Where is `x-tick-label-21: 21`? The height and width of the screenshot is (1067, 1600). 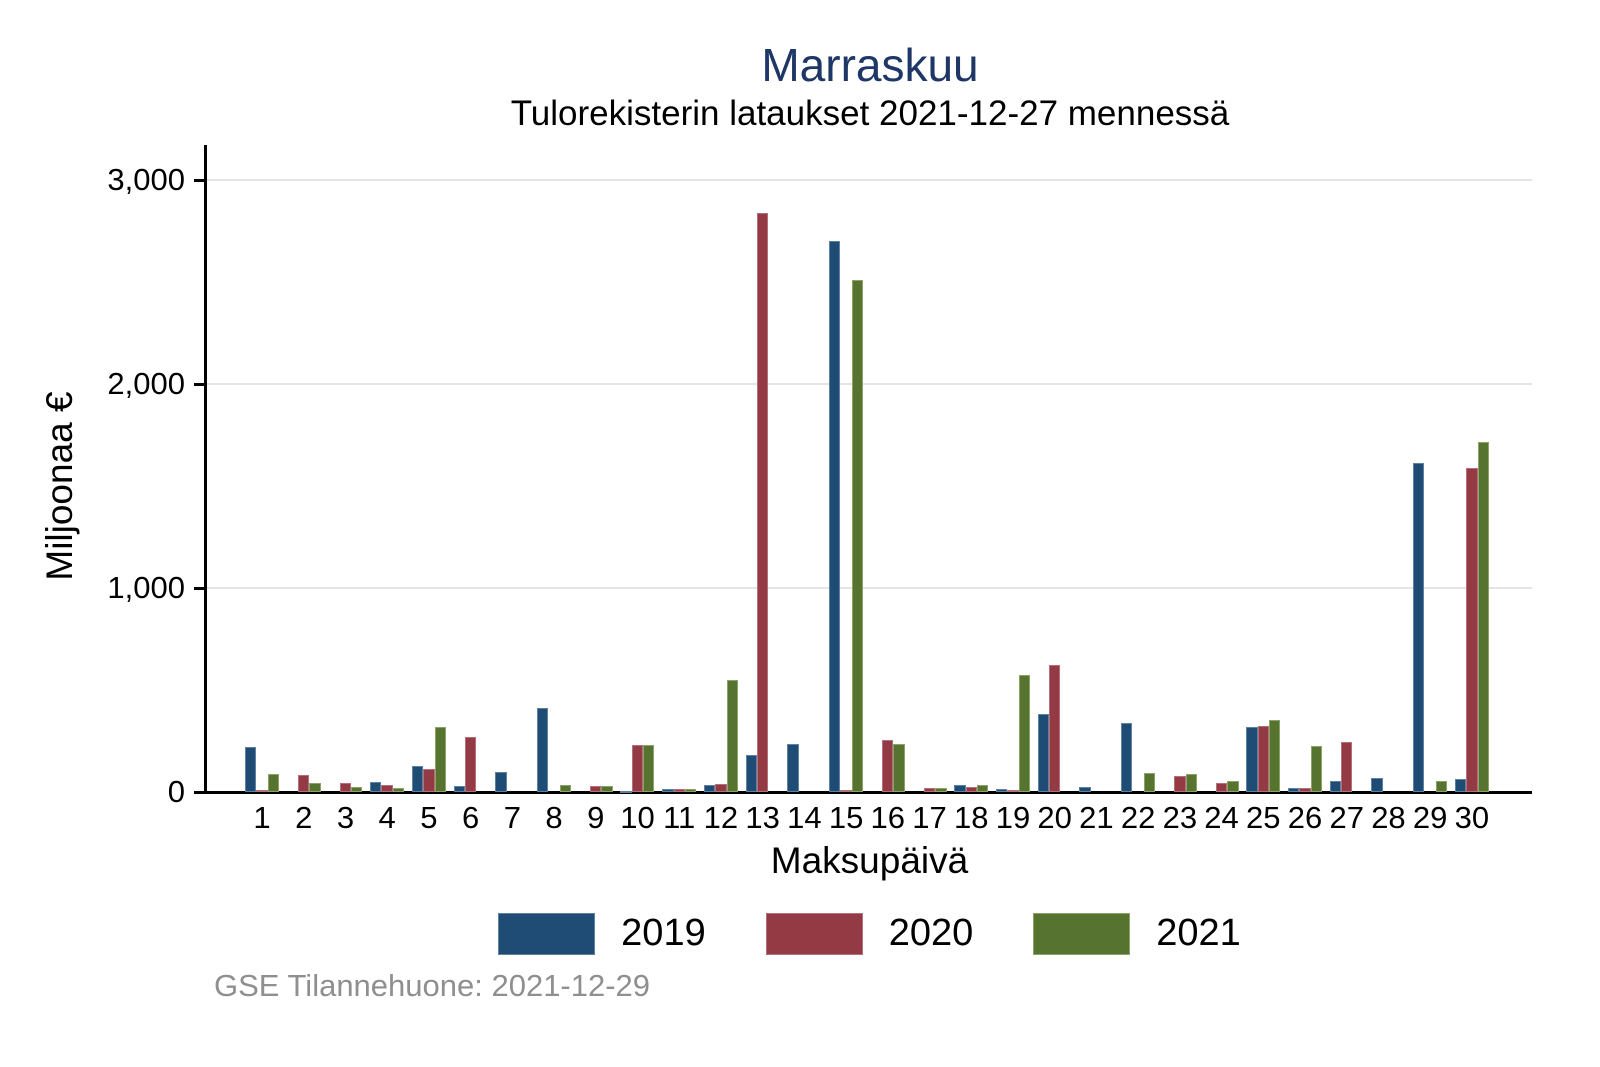
x-tick-label-21: 21 is located at coordinates (1096, 817).